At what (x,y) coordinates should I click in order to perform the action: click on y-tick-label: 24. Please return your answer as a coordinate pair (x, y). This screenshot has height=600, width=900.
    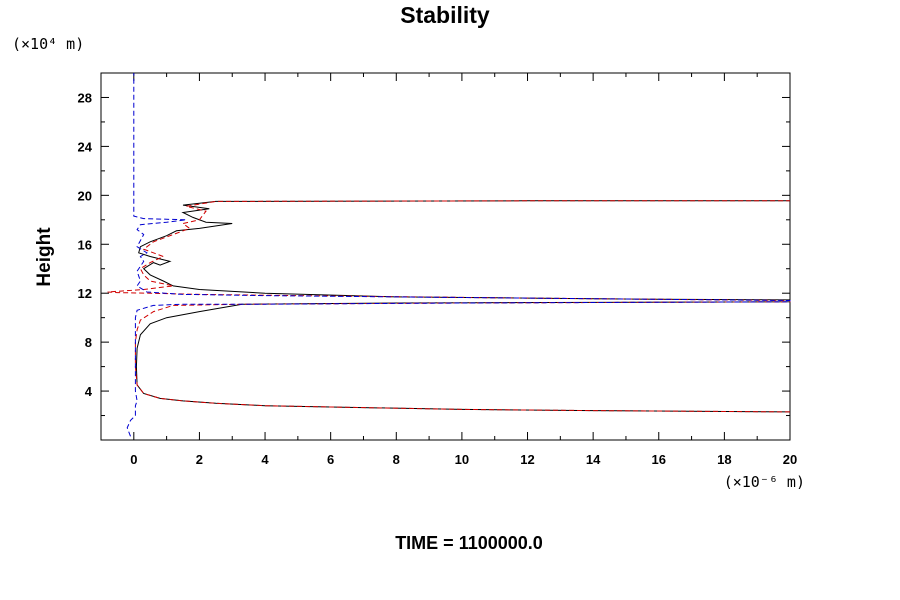
    Looking at the image, I should click on (85, 146).